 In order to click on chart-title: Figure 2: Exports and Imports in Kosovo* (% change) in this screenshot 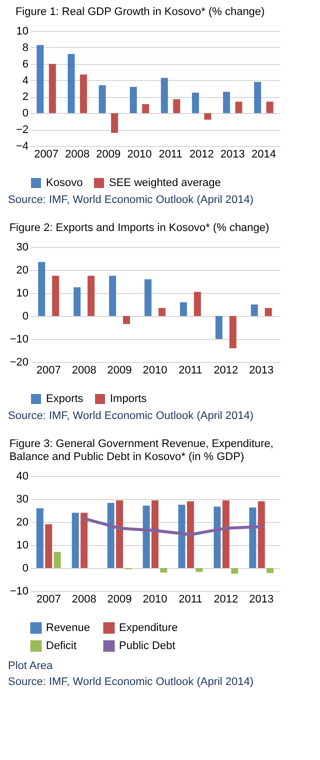, I will do `click(139, 228)`.